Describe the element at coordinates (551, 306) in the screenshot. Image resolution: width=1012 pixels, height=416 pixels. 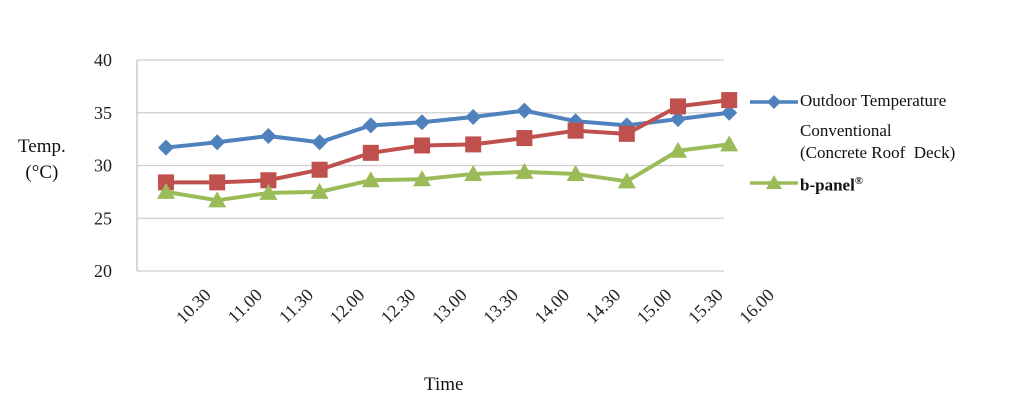
I see `x-tick-label-14.00: 14.00` at that location.